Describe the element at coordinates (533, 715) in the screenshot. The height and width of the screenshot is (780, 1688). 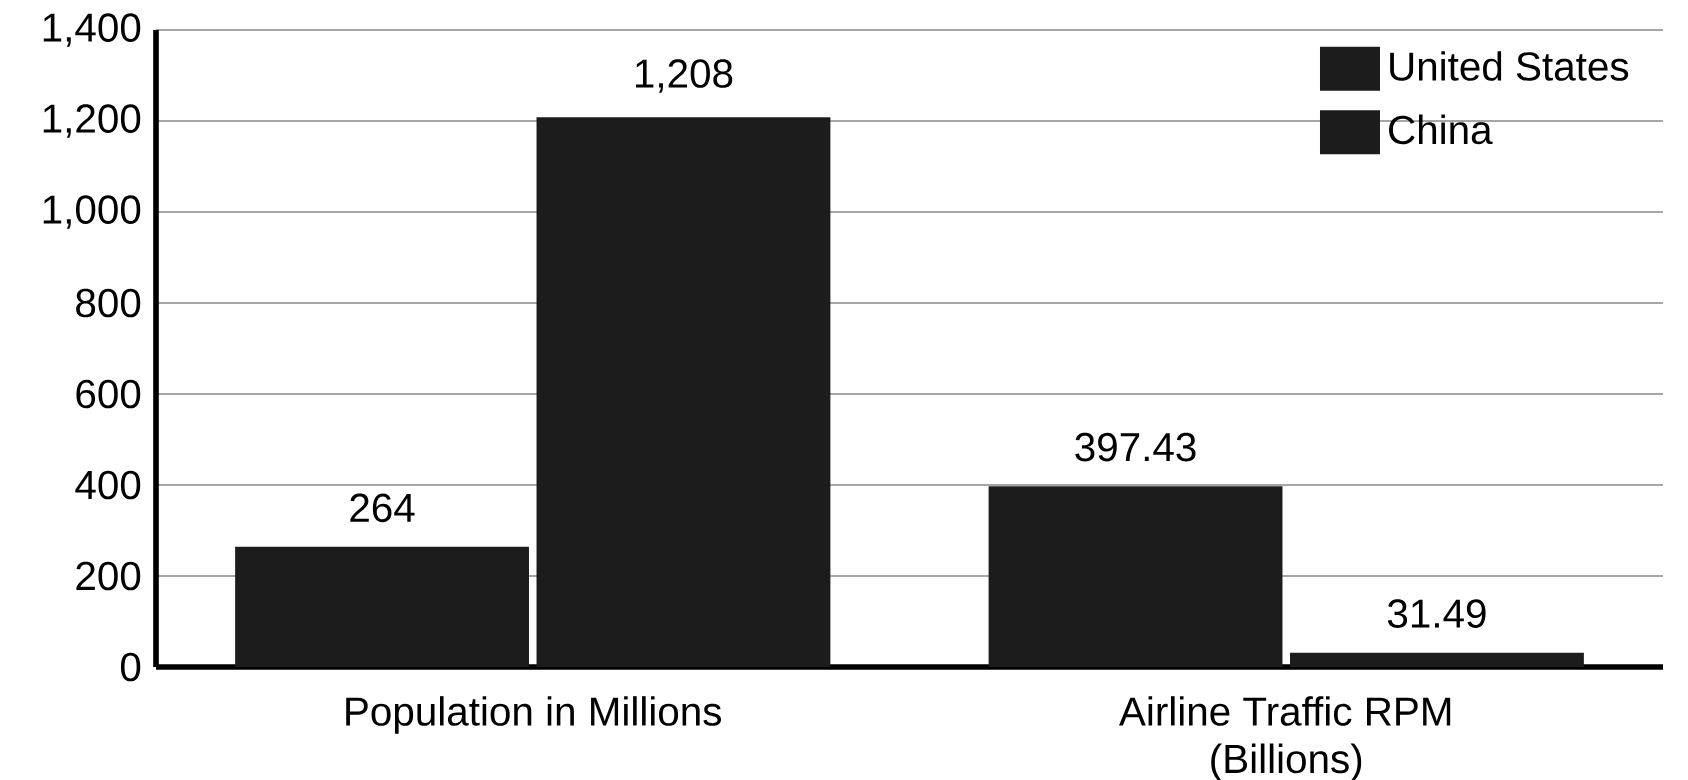
I see `x-tick-label: Population in Millions` at that location.